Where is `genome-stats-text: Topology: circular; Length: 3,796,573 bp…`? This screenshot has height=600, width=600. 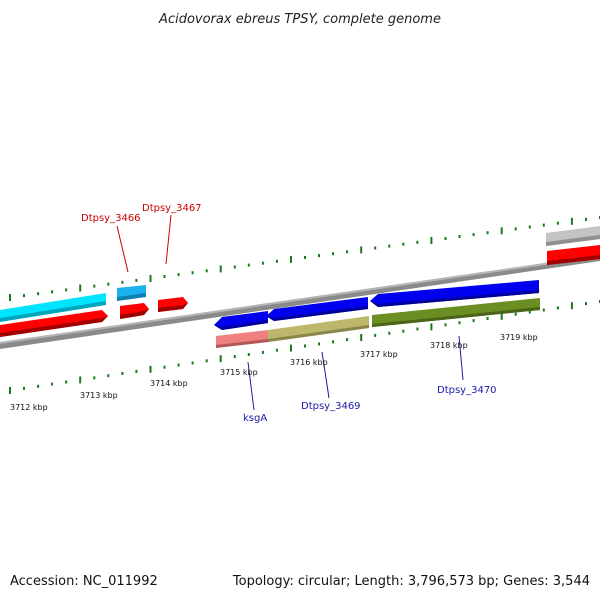 genome-stats-text: Topology: circular; Length: 3,796,573 bp… is located at coordinates (411, 581).